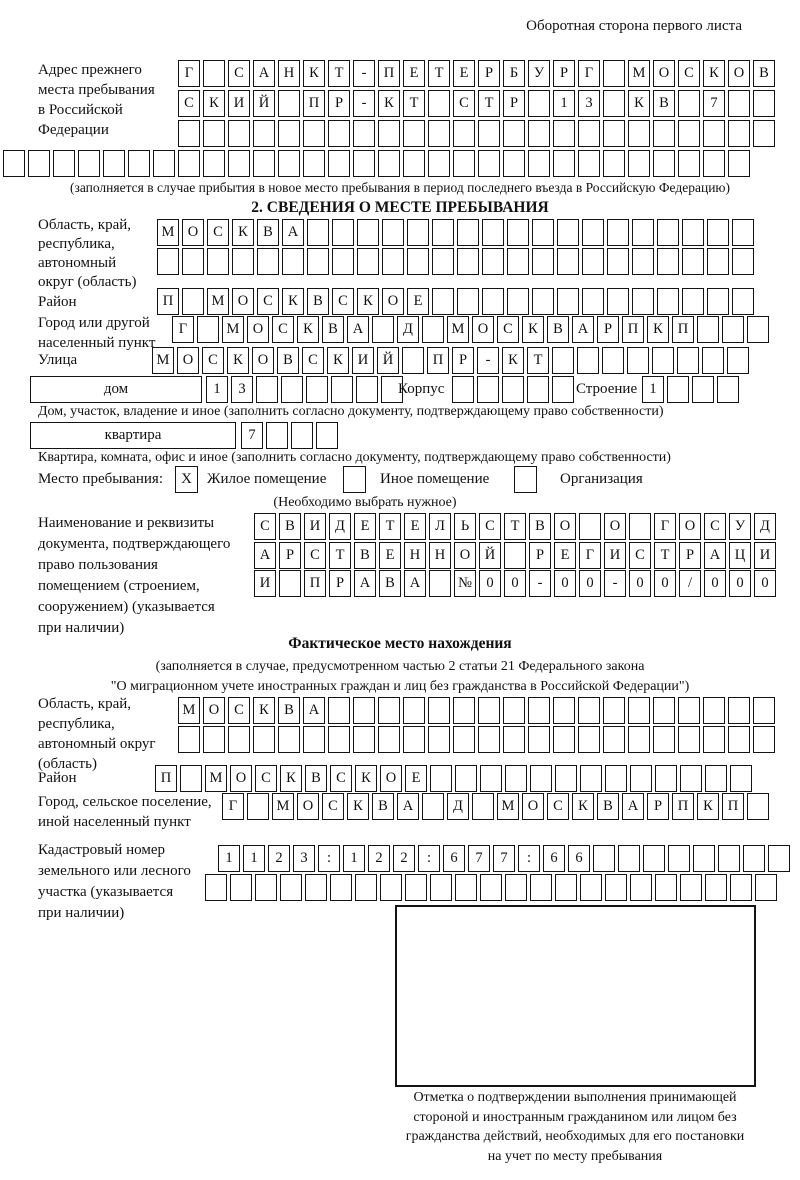 This screenshot has width=800, height=1180. I want to click on char-box: П, so click(733, 806).